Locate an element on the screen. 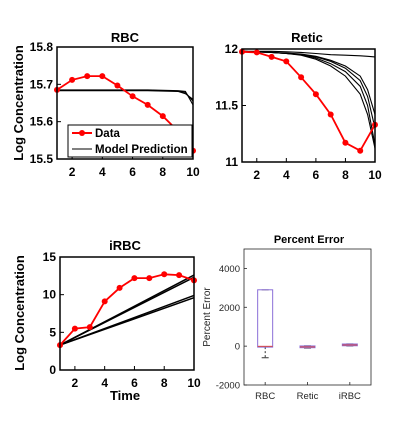 The width and height of the screenshot is (415, 434). percent-error-ylabel: Percent Error is located at coordinates (207, 317).